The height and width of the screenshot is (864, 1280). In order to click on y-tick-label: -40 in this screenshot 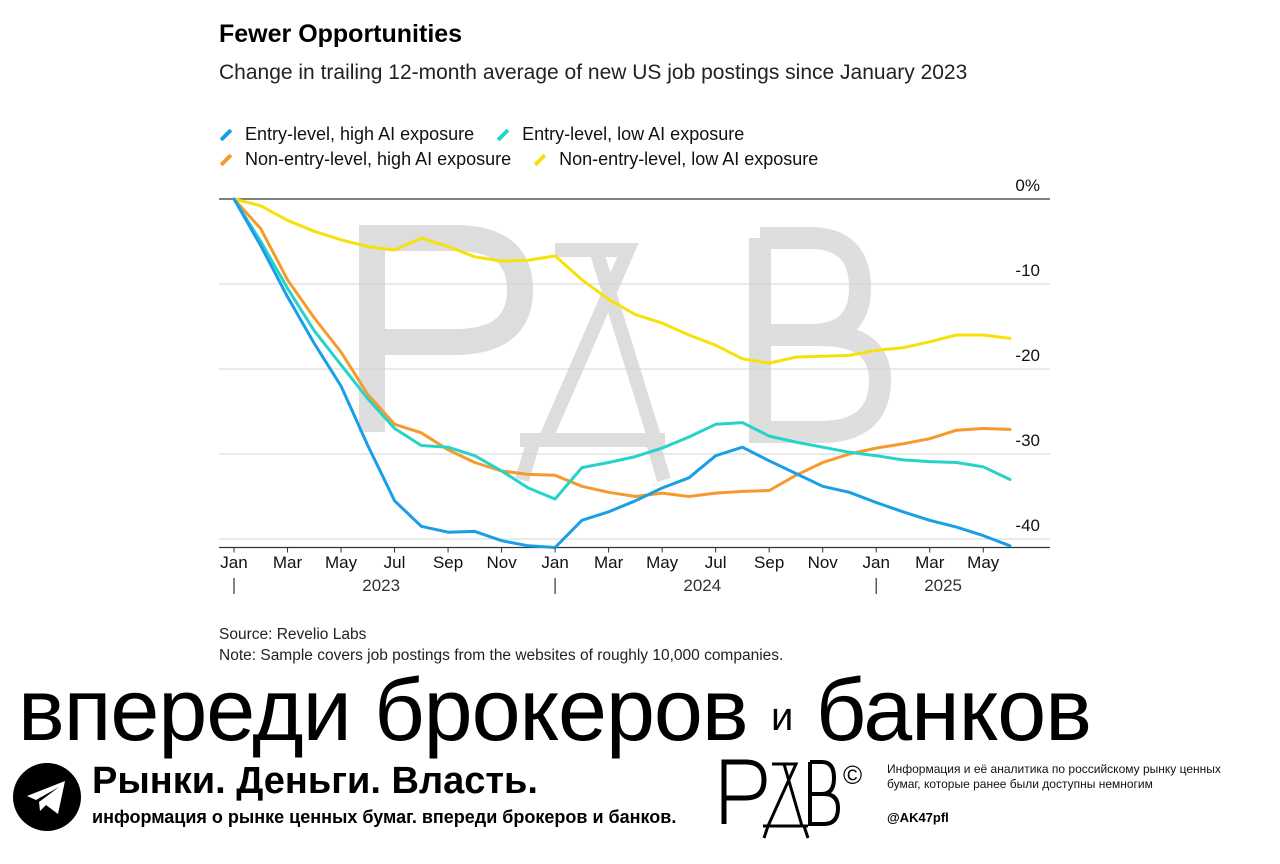, I will do `click(1027, 525)`.